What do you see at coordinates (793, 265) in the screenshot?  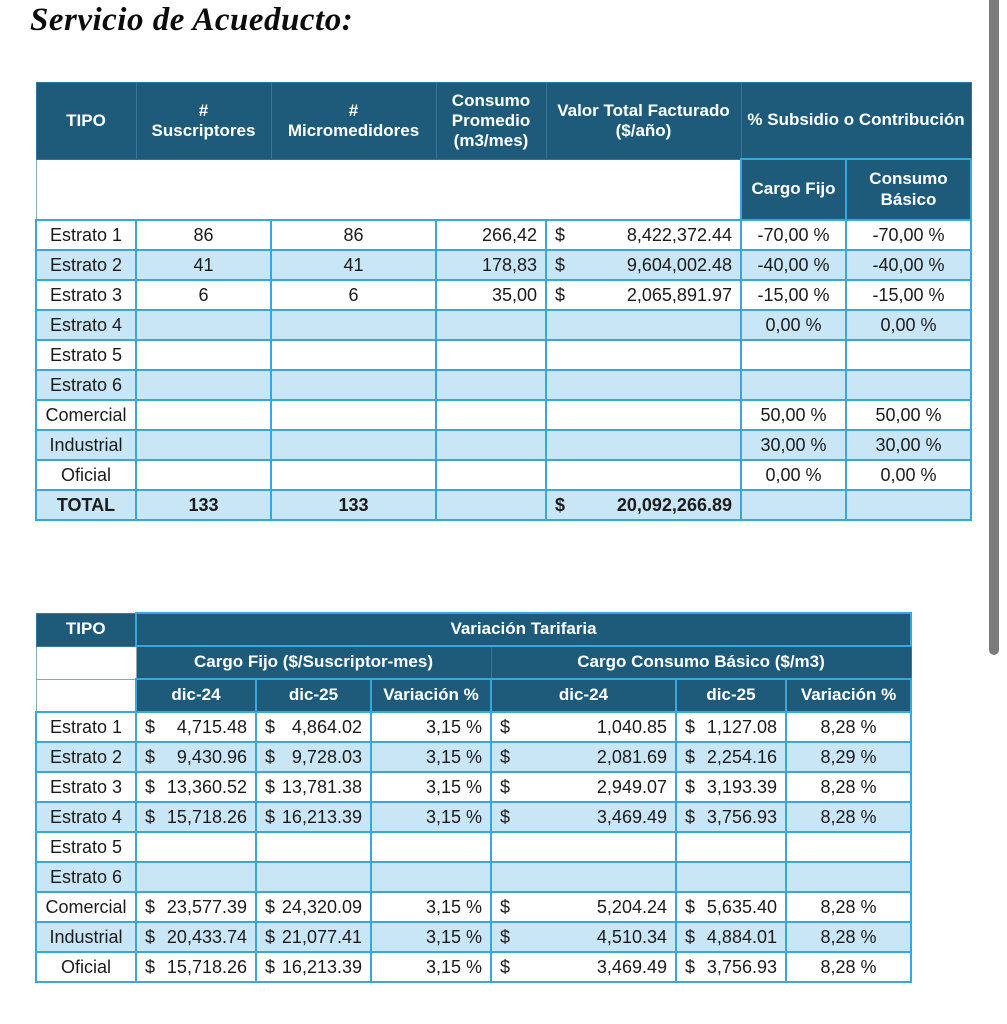 I see `cell-subsidio-cargo-fijo: -40,00 %` at bounding box center [793, 265].